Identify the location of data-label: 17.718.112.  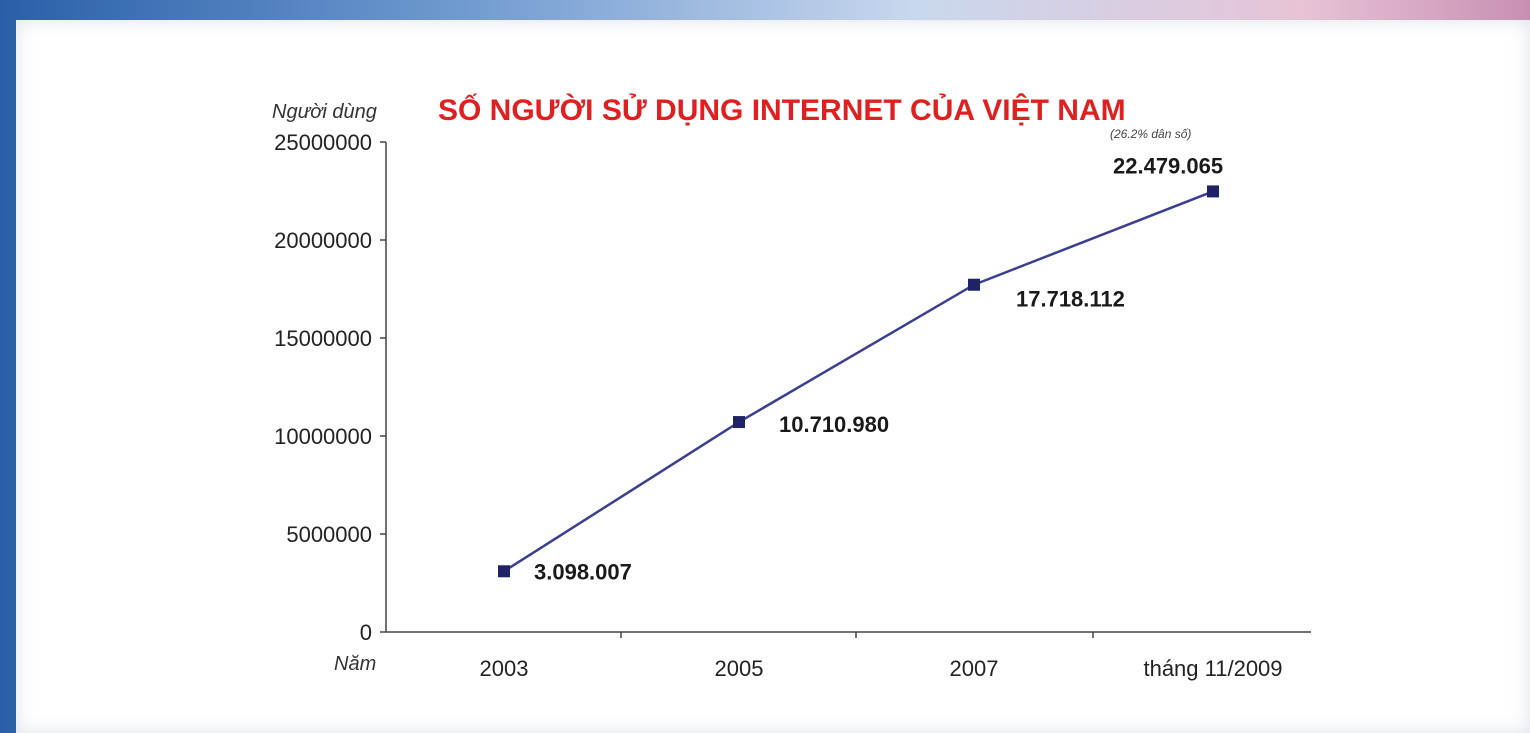
(1070, 299).